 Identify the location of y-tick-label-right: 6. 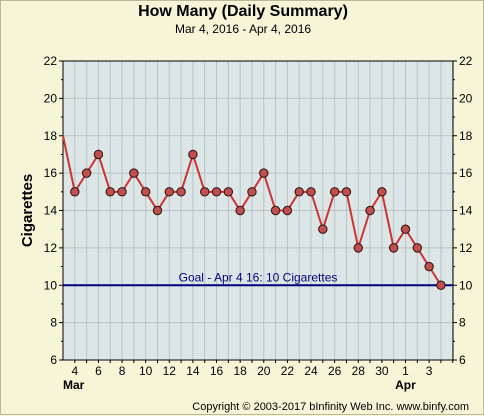
(462, 360).